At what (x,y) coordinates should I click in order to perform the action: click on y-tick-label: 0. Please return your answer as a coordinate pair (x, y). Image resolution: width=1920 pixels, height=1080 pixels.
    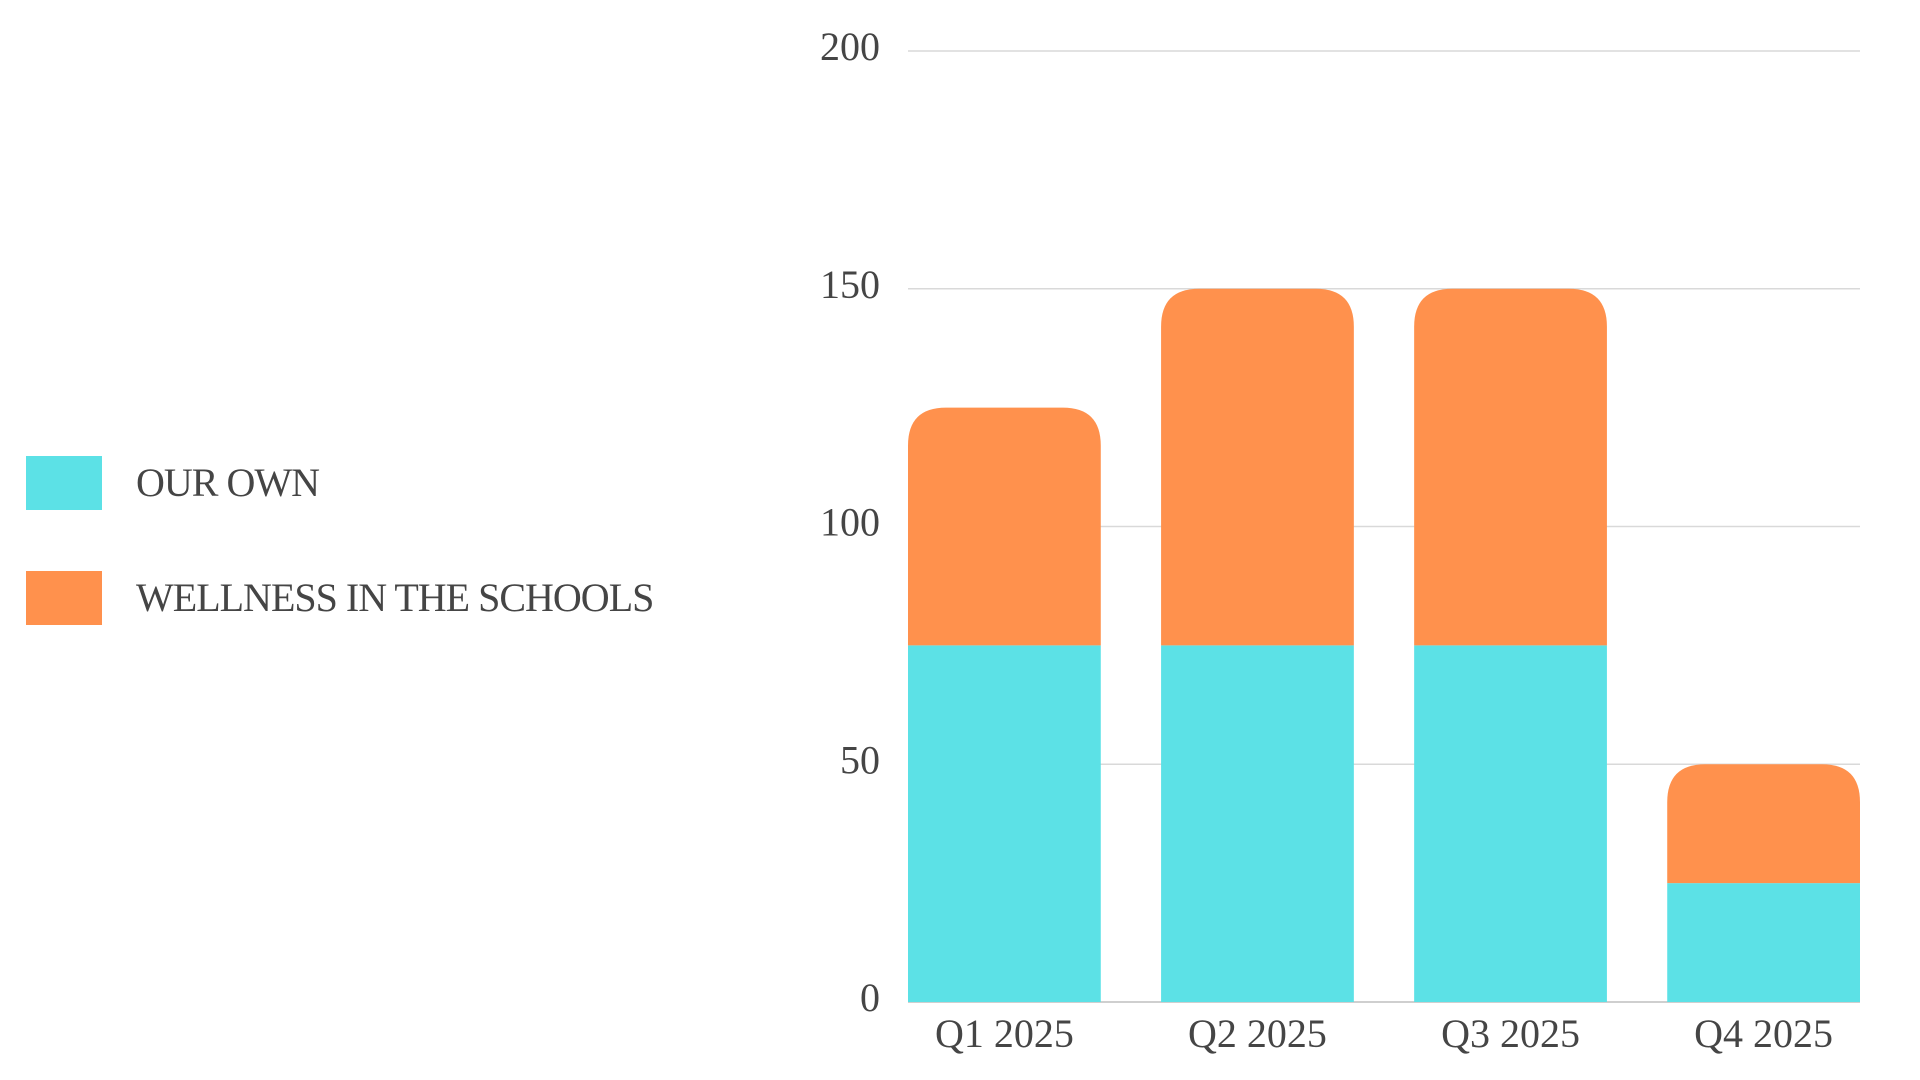
    Looking at the image, I should click on (870, 997).